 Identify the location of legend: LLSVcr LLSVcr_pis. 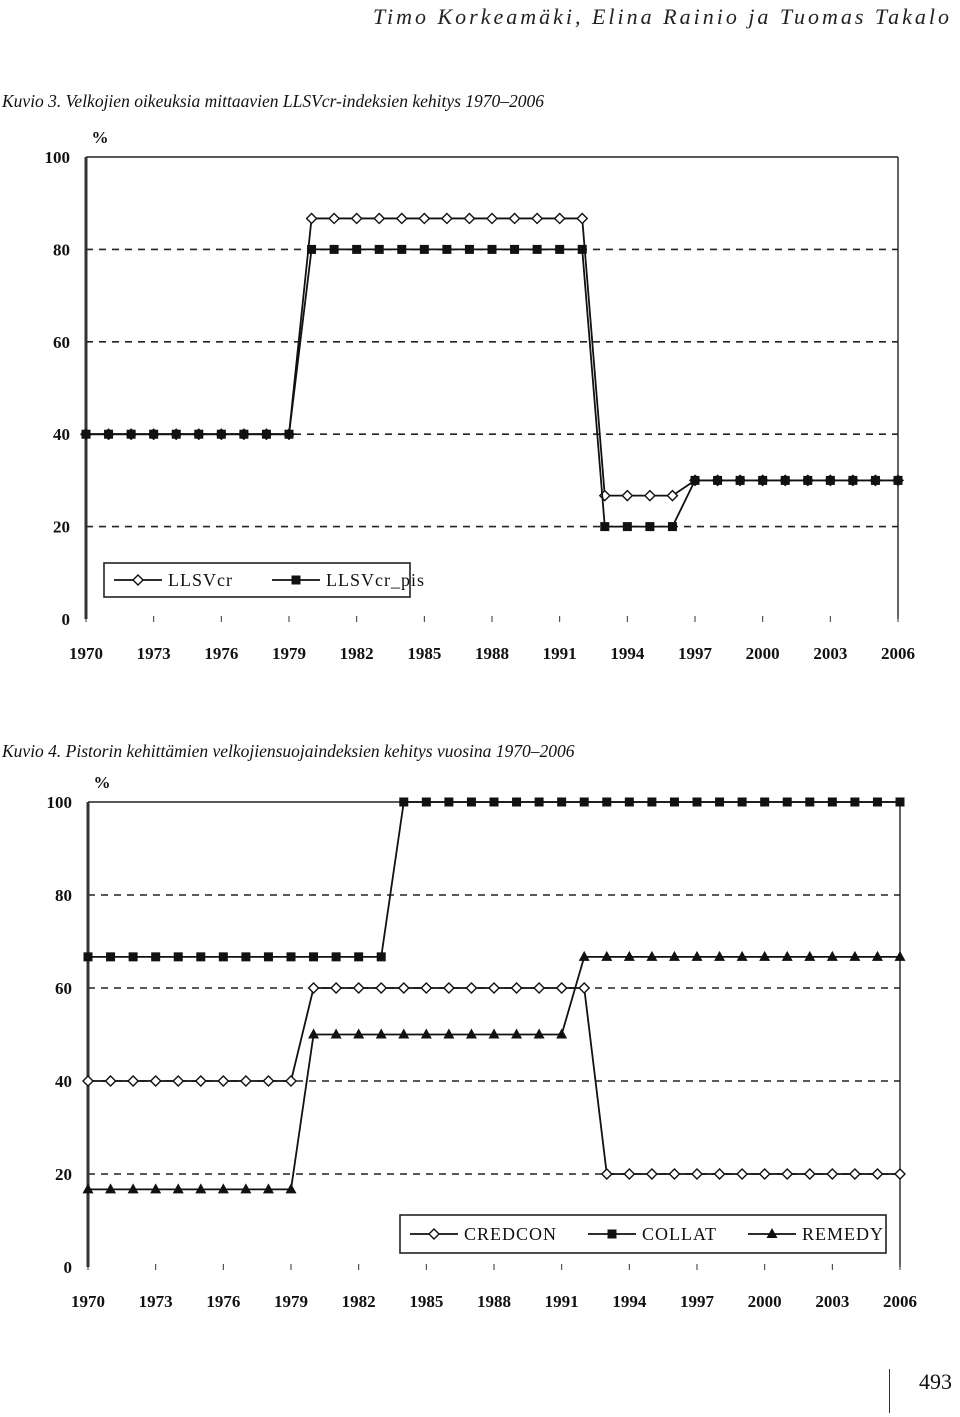
(264, 580).